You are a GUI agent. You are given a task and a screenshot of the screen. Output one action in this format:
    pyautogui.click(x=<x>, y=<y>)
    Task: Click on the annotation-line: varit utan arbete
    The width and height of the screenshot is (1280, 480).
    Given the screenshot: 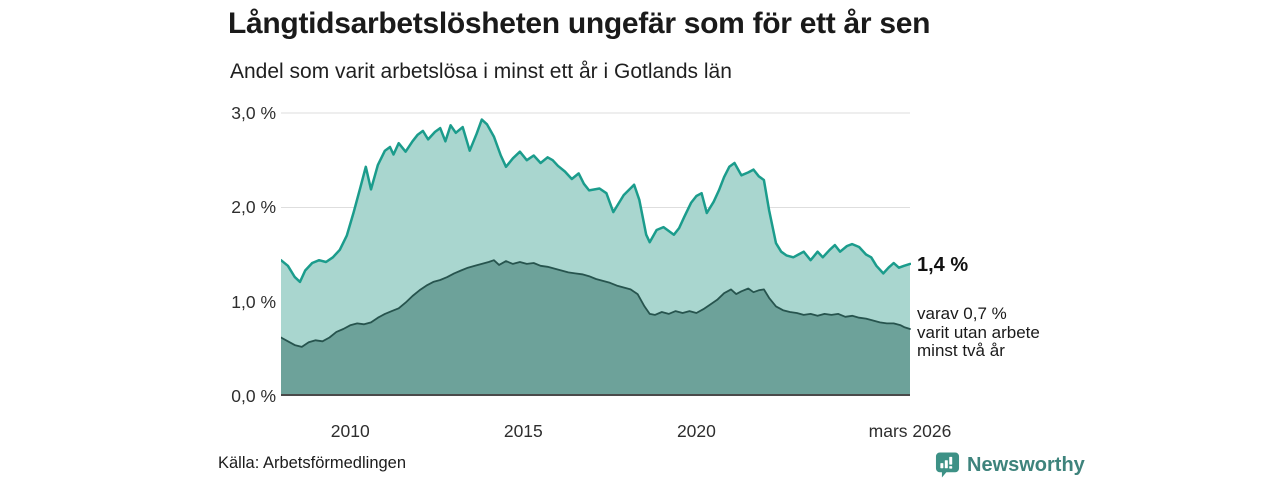 What is the action you would take?
    pyautogui.click(x=978, y=332)
    